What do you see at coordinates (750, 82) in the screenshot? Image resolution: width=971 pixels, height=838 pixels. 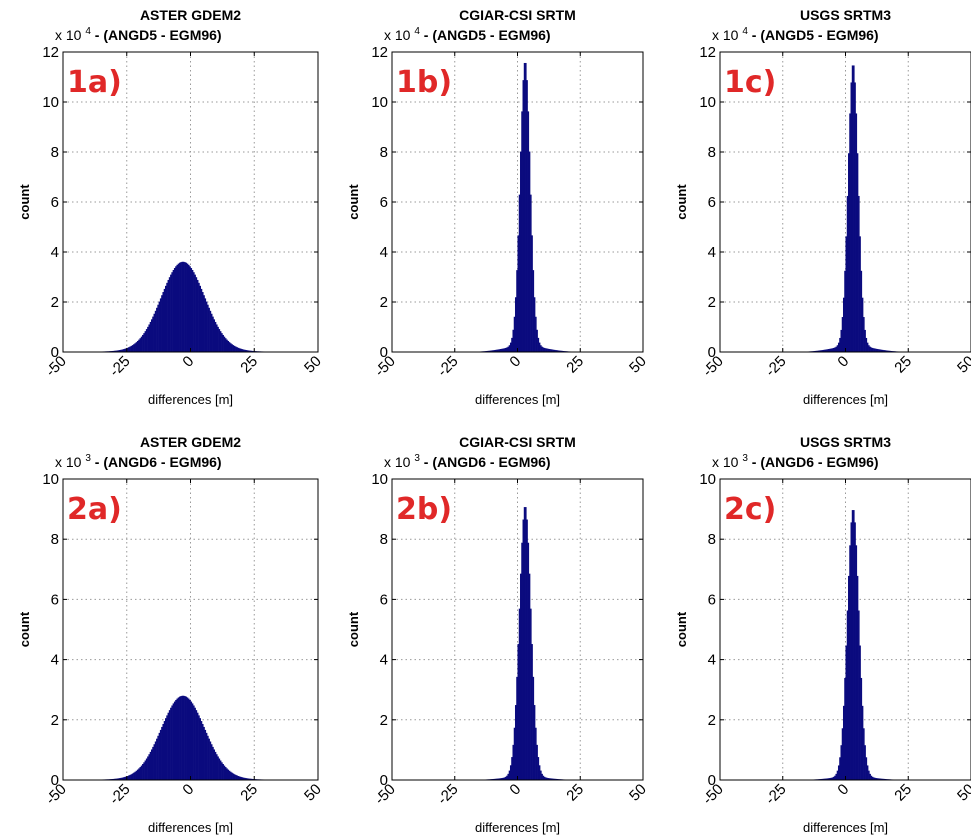 I see `panel-label: 1c)` at bounding box center [750, 82].